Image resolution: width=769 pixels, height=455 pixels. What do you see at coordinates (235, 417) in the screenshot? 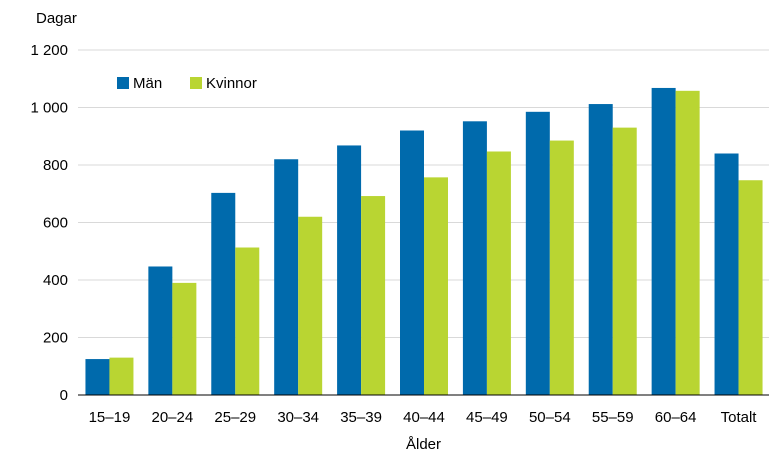
I see `x-tick-label: 25–29` at bounding box center [235, 417].